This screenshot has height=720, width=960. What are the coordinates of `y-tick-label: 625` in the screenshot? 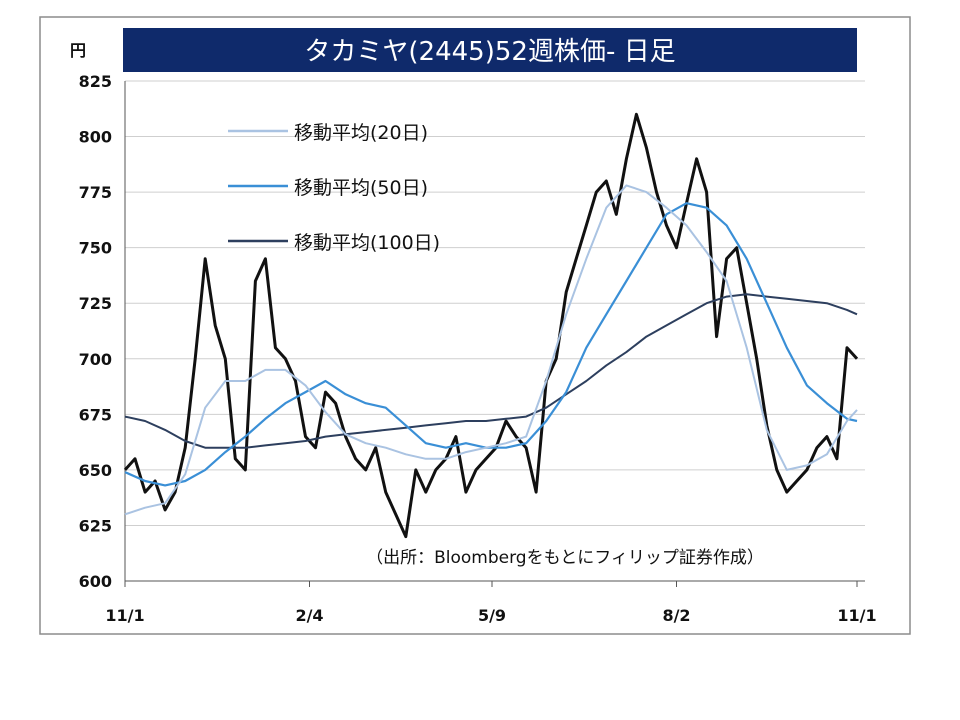 It's located at (95, 525).